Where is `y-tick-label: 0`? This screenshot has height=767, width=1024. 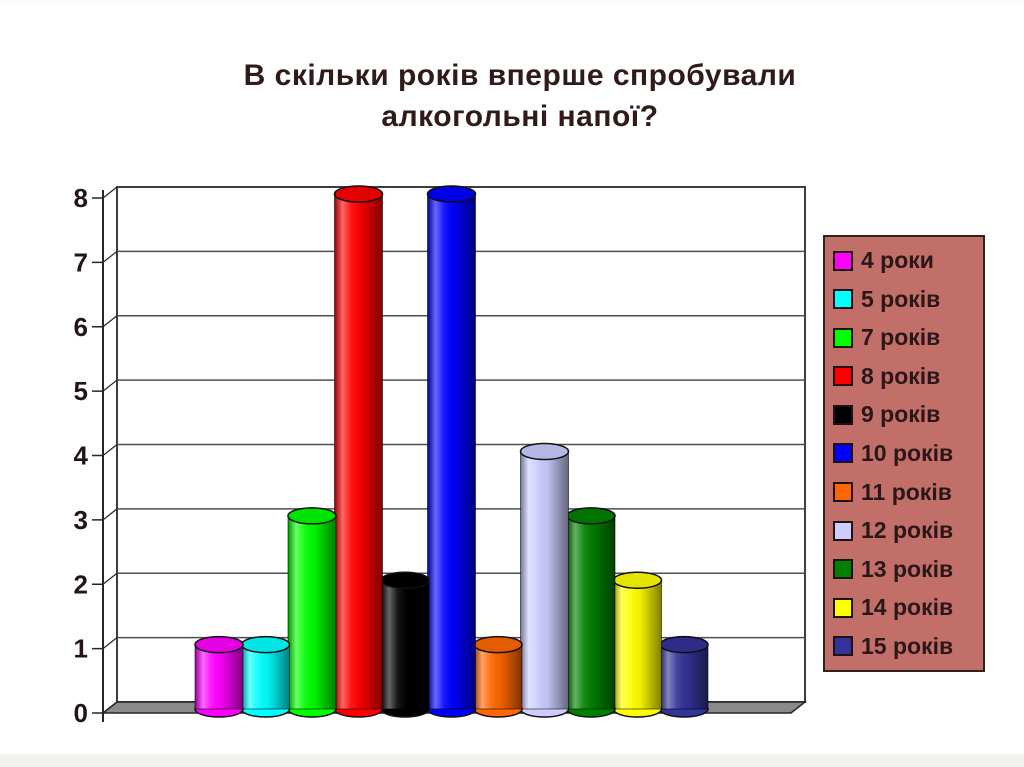
y-tick-label: 0 is located at coordinates (81, 713).